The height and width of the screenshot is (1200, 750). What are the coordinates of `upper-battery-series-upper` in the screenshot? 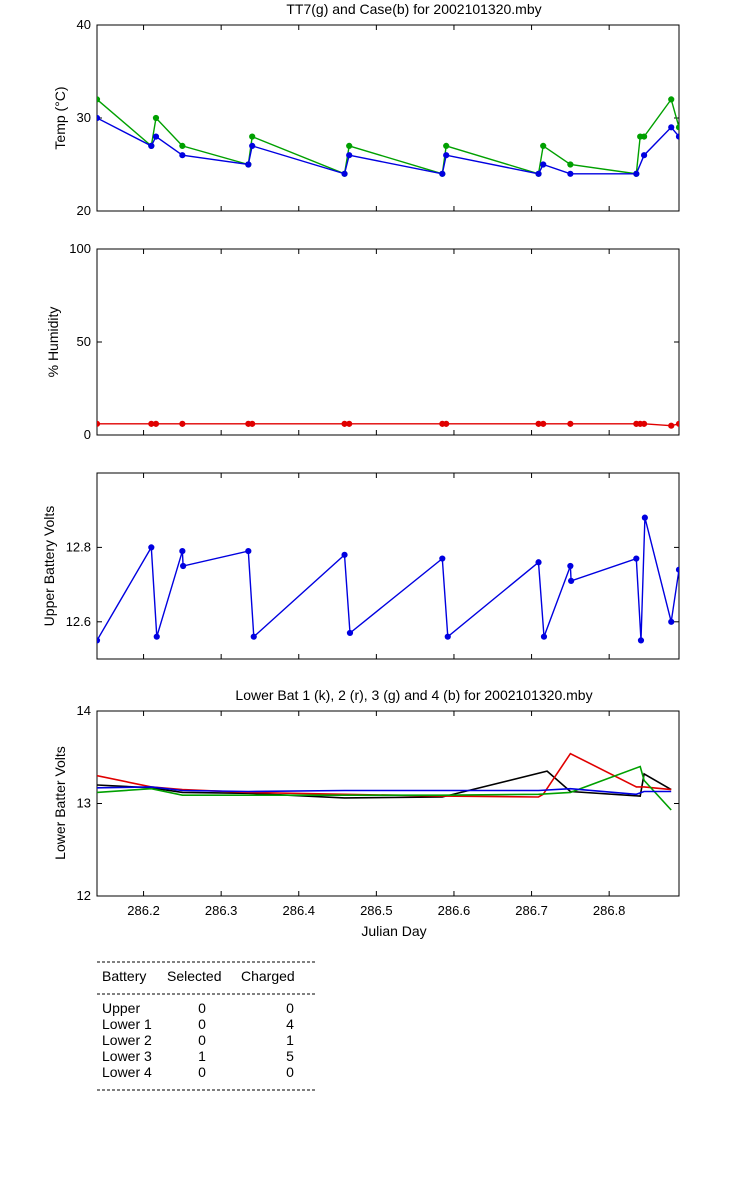 It's located at (388, 579).